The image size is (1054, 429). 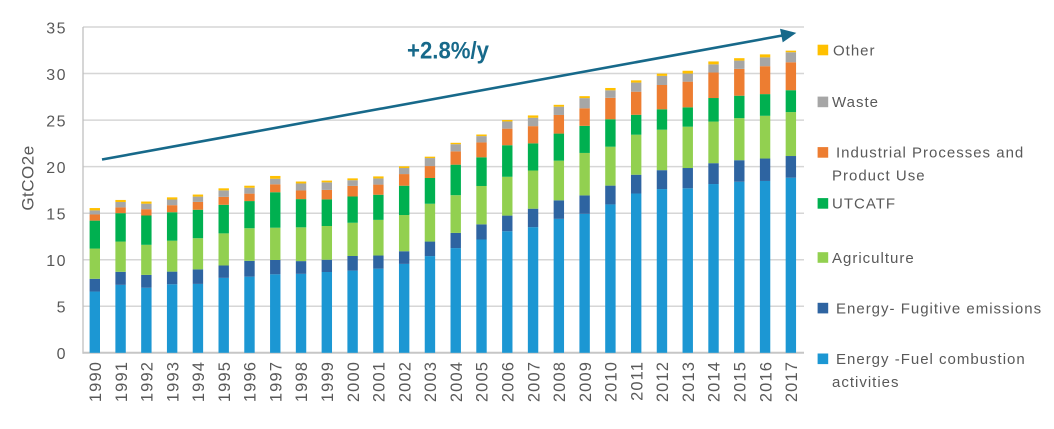 I want to click on svg-text: 2005, so click(x=483, y=381).